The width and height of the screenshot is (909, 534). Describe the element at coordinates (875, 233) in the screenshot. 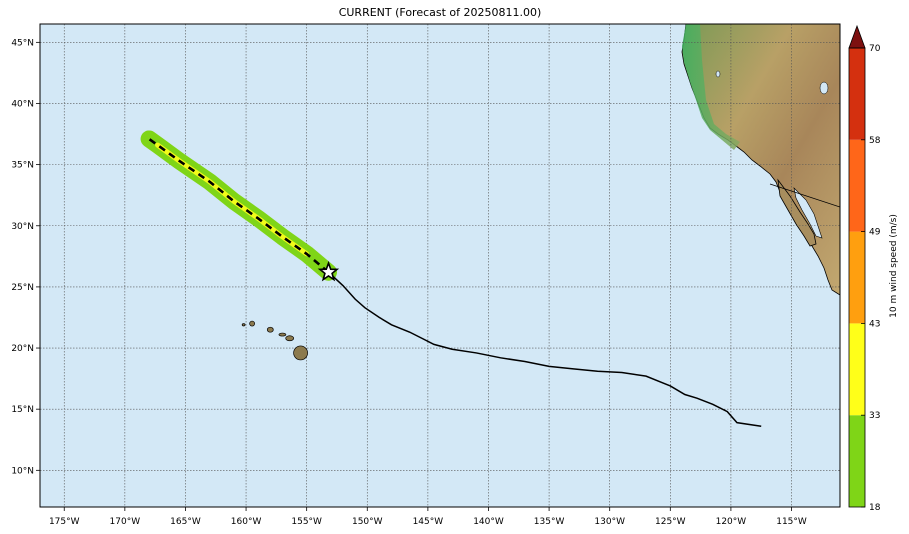

I see `colorbar-tick-label: 49` at that location.